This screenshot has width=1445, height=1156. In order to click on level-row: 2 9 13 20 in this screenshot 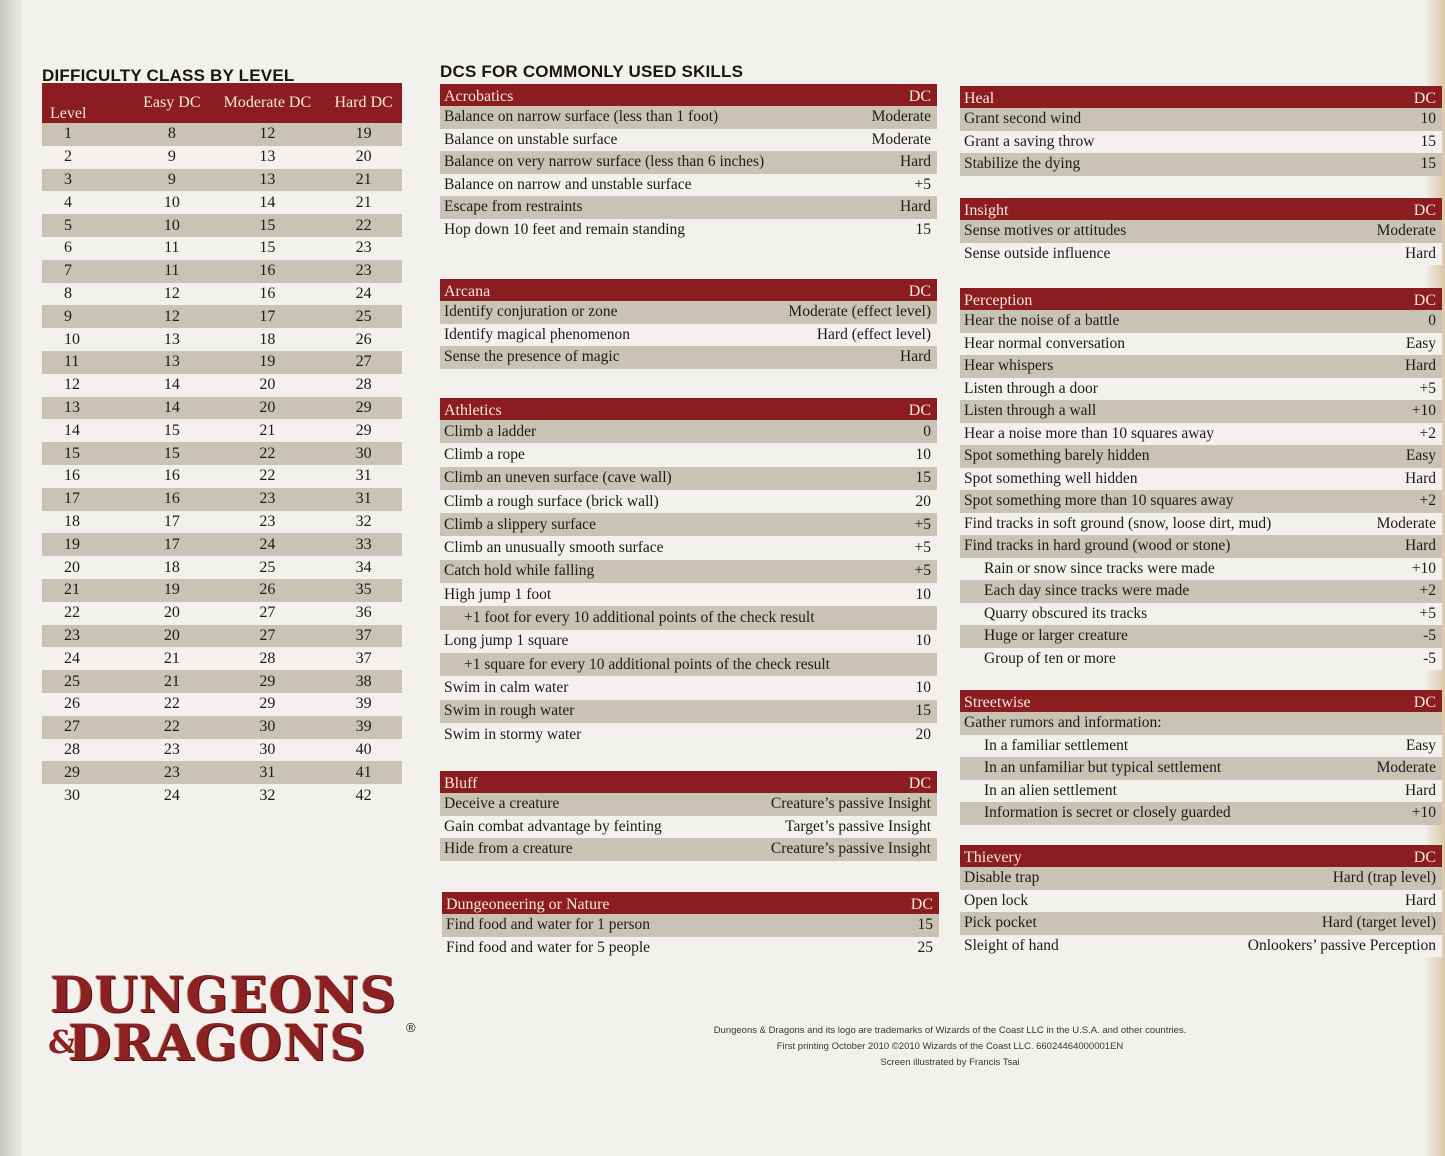, I will do `click(222, 157)`.